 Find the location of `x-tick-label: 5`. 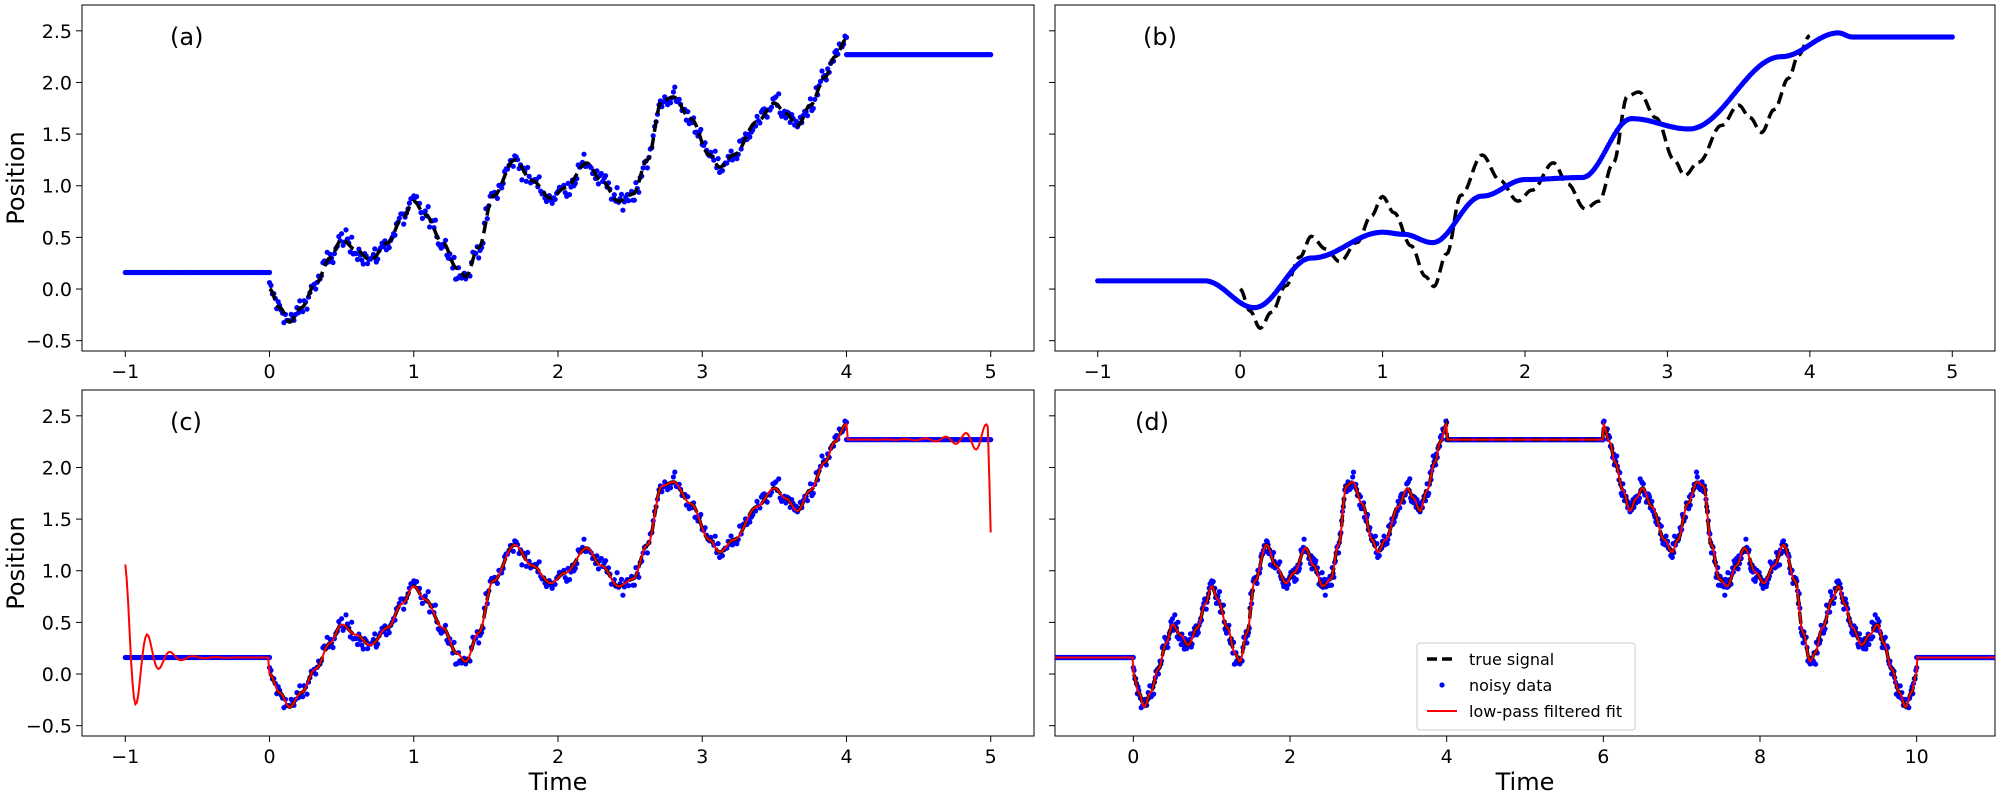

x-tick-label: 5 is located at coordinates (991, 757).